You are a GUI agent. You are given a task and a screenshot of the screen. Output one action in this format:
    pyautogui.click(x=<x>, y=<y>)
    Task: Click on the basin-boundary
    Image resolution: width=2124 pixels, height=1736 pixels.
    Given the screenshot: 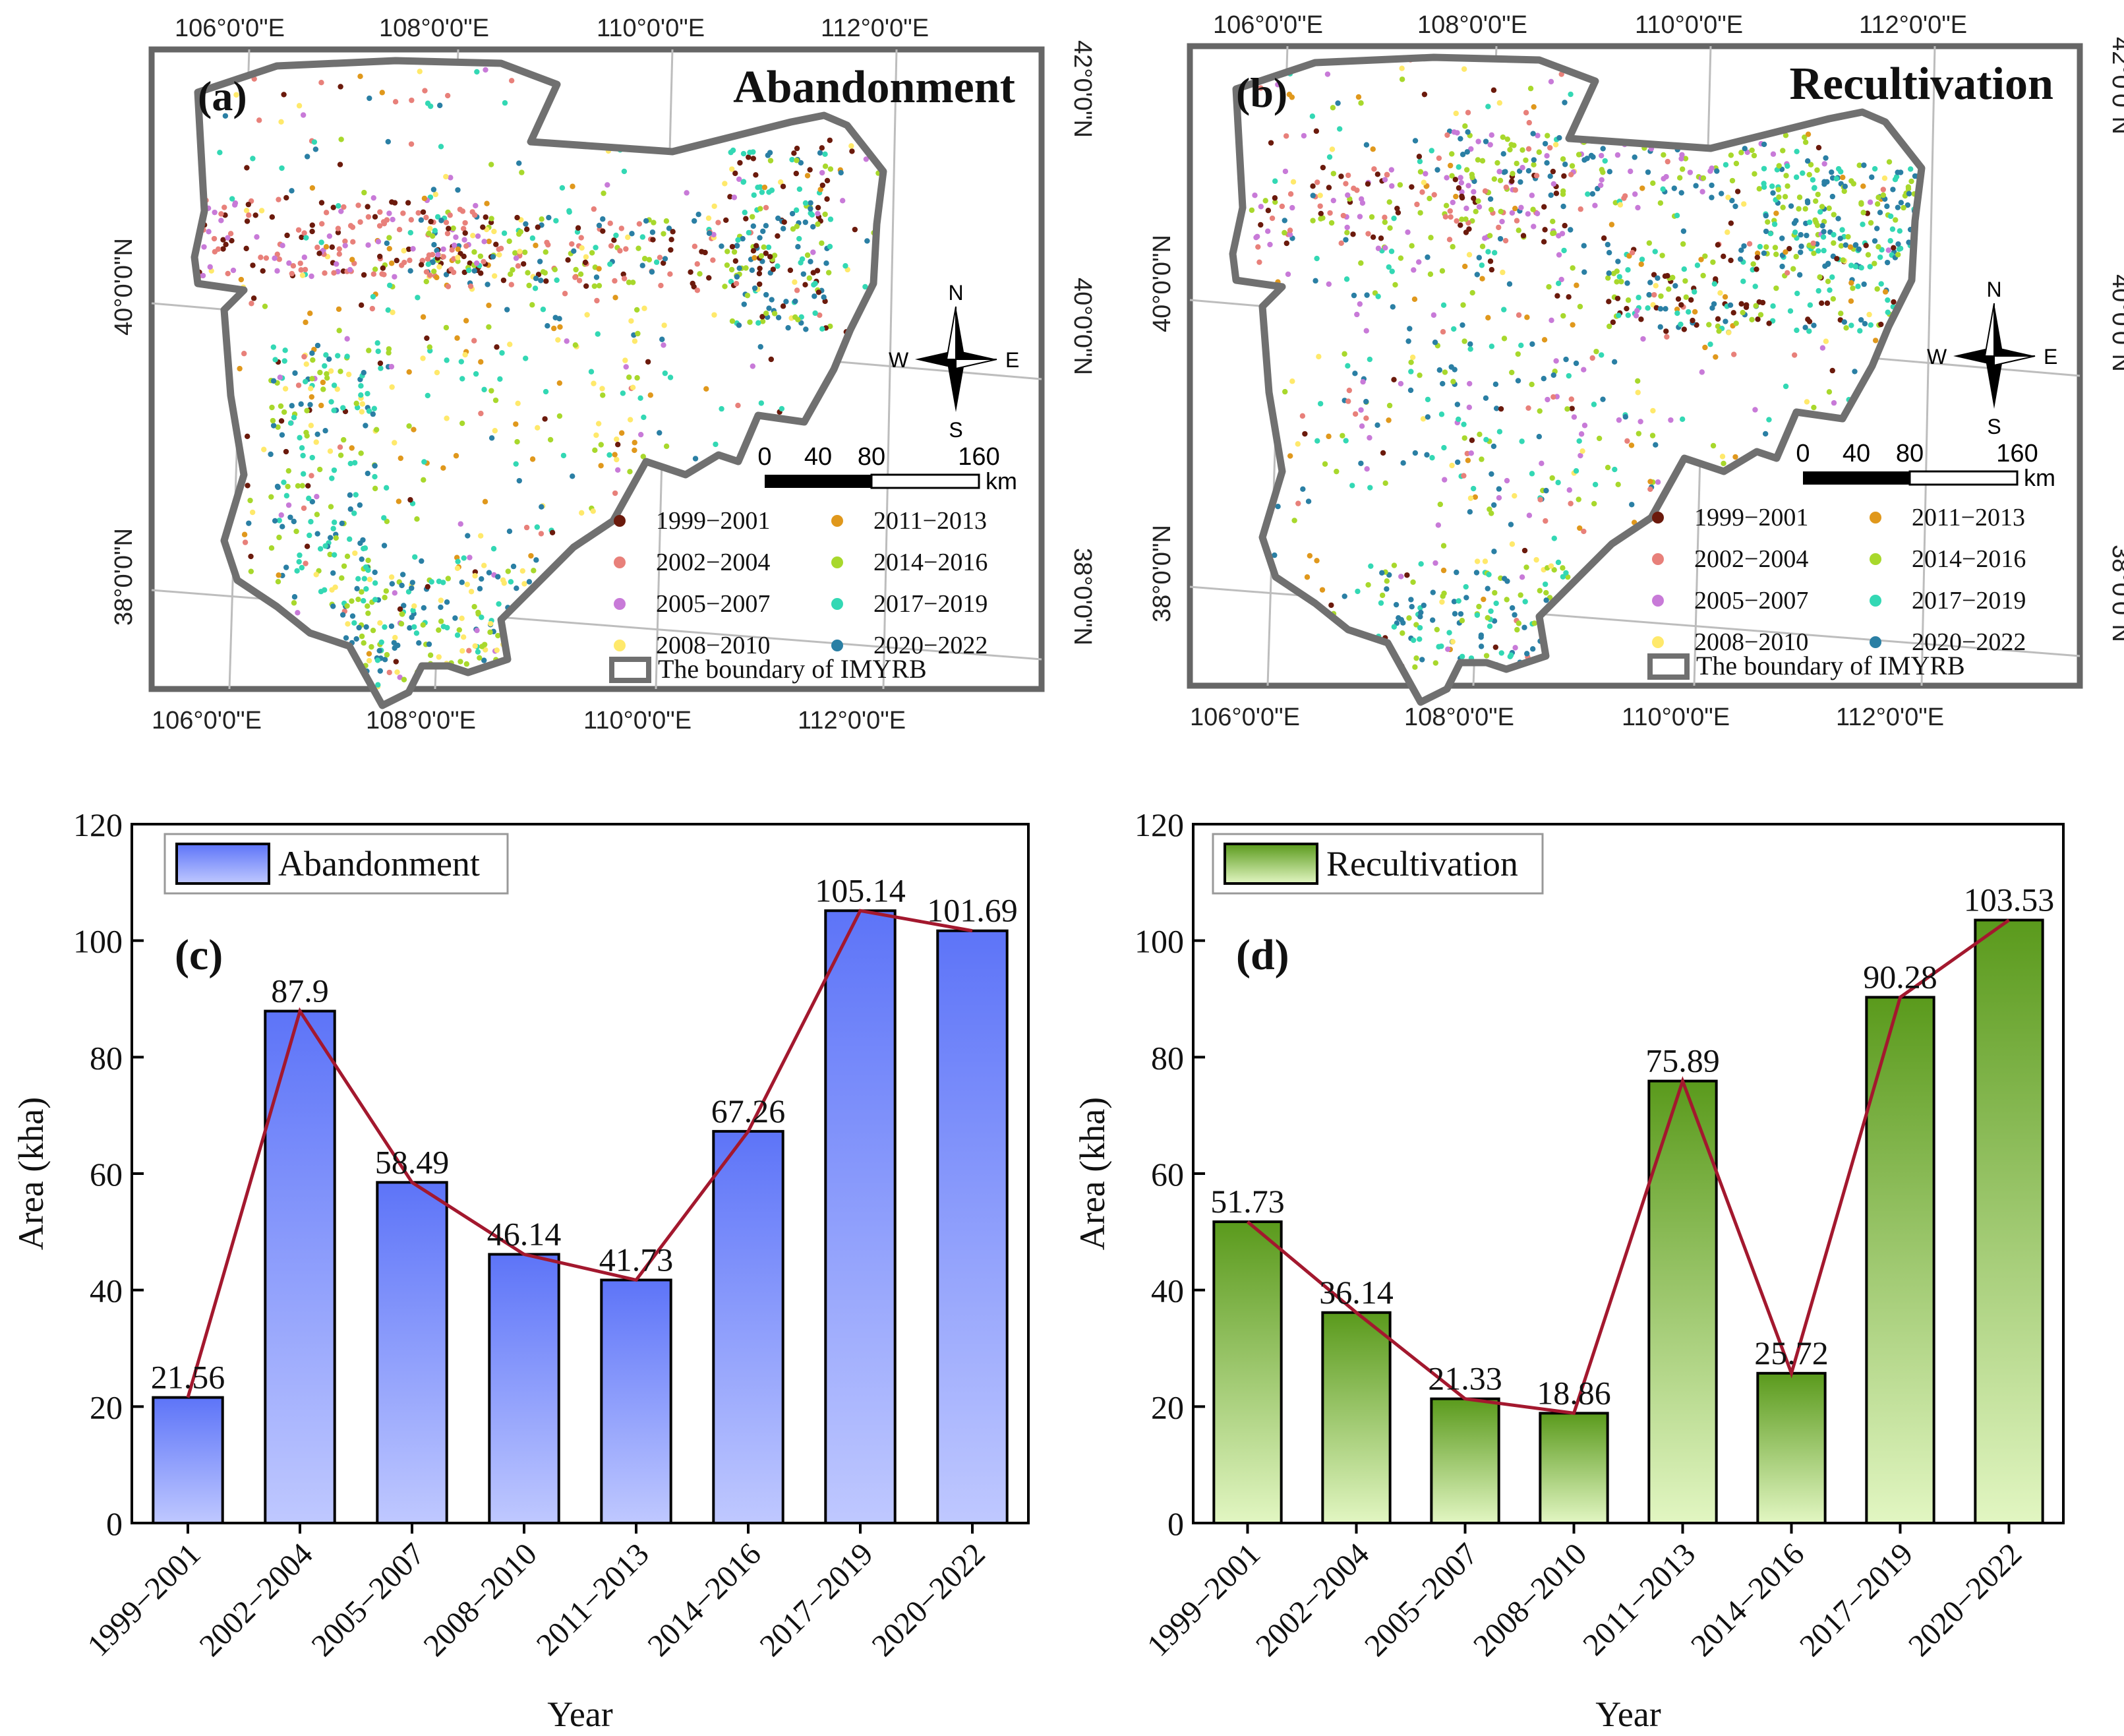 What is the action you would take?
    pyautogui.click(x=539, y=383)
    